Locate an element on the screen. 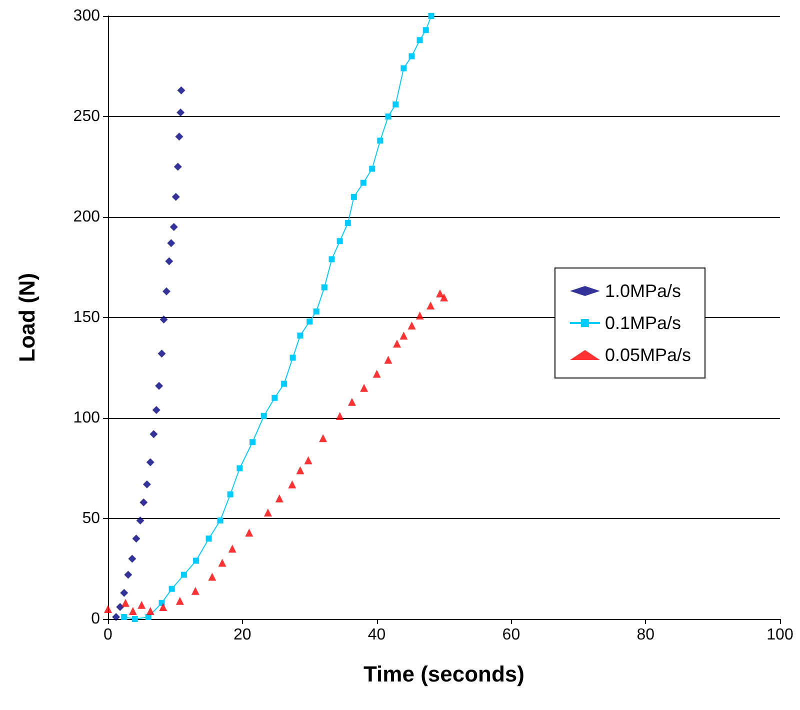 Image resolution: width=800 pixels, height=710 pixels. x-tick-label: 0 is located at coordinates (108, 635).